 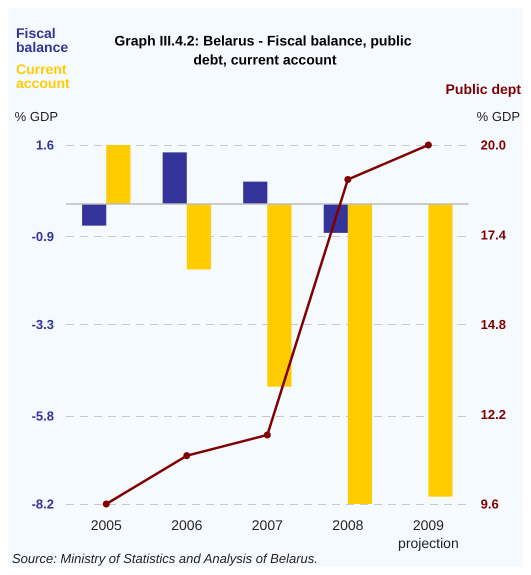 I want to click on y-tick-label: -3.3, so click(x=43, y=324).